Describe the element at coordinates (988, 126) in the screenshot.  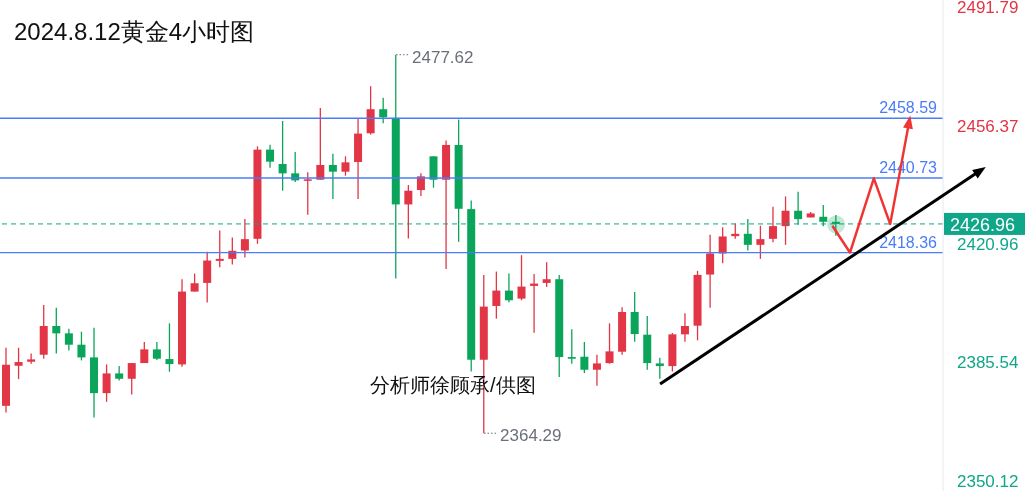
I see `y-tick-label: 2456.37` at that location.